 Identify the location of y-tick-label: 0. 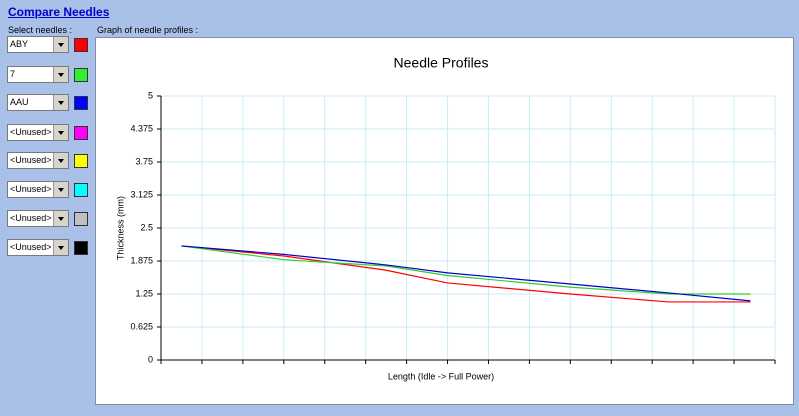
(150, 359).